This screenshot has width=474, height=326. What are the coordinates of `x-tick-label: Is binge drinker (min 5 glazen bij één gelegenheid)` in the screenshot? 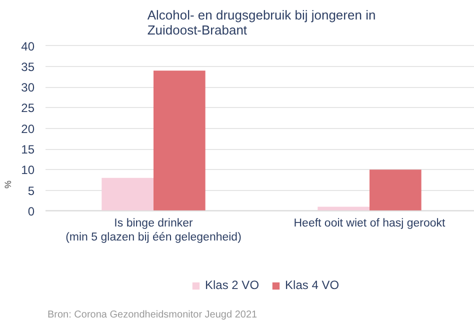 It's located at (154, 231).